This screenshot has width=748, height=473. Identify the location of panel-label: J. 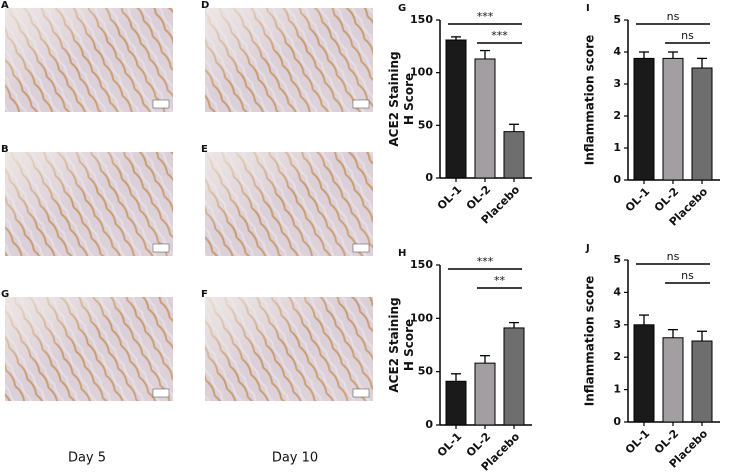
(587, 248).